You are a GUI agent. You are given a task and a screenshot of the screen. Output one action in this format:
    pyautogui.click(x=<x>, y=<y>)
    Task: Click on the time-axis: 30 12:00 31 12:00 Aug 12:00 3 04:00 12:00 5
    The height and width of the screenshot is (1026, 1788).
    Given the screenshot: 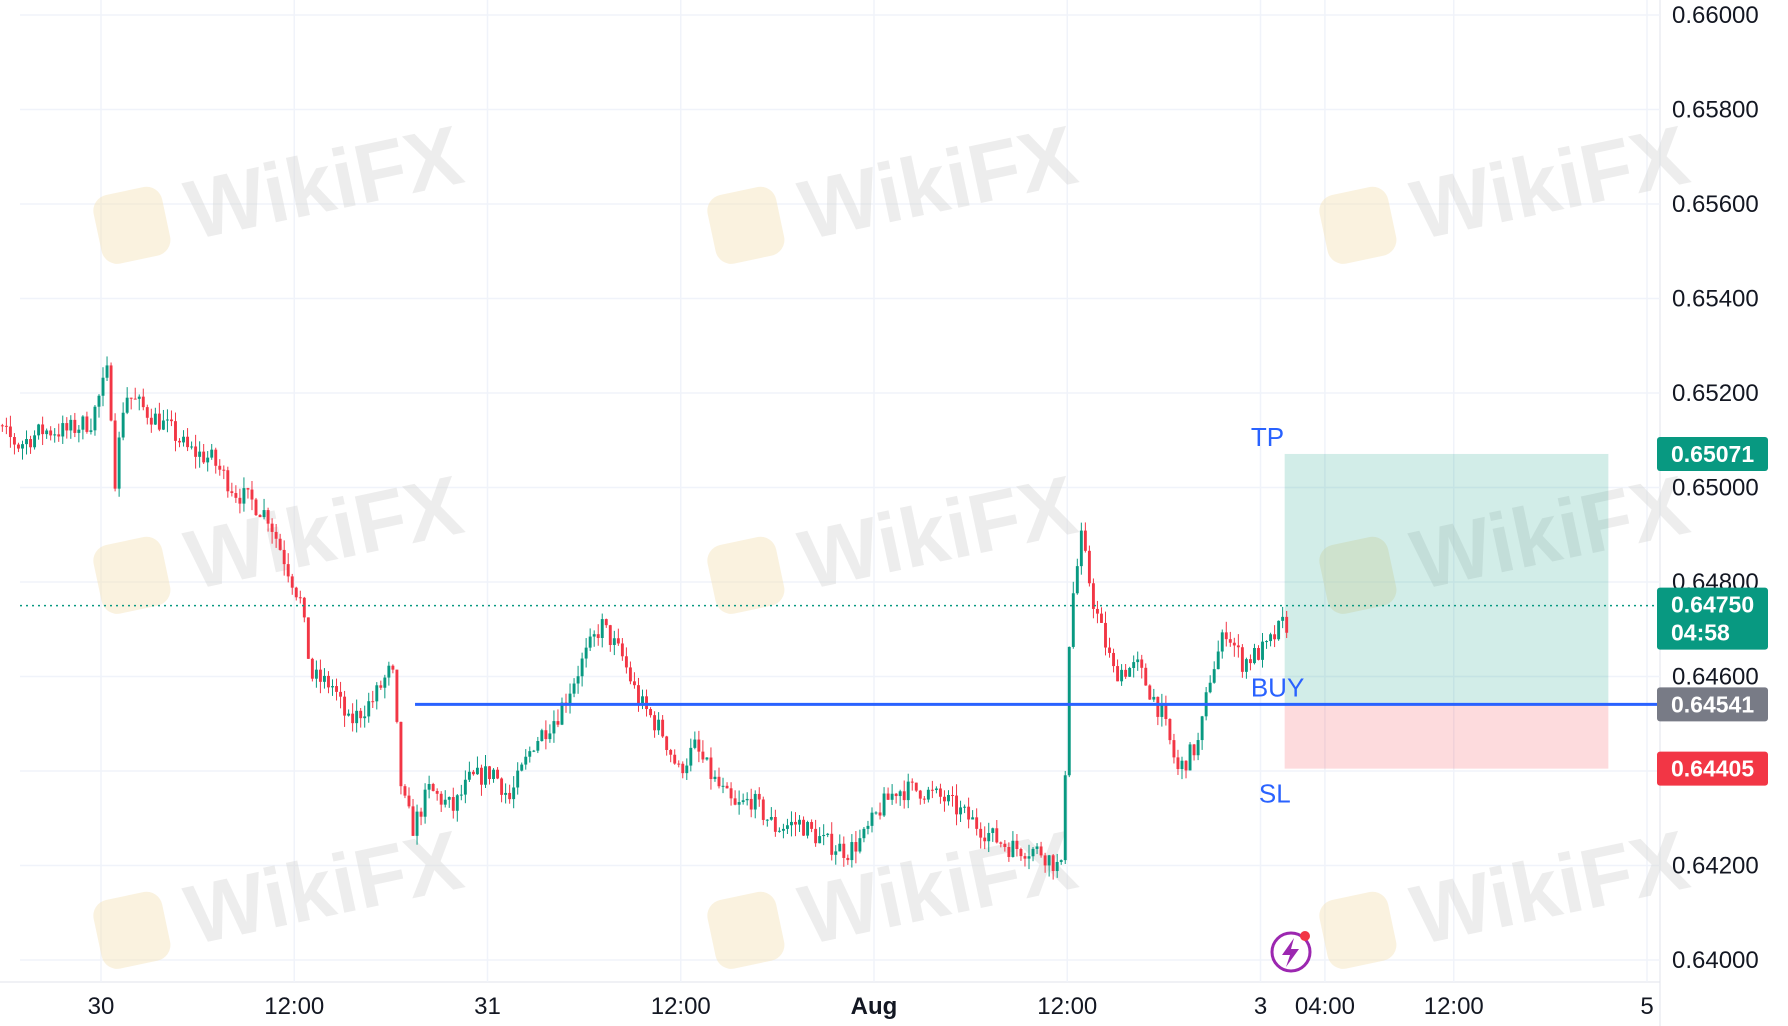 What is the action you would take?
    pyautogui.click(x=871, y=1006)
    